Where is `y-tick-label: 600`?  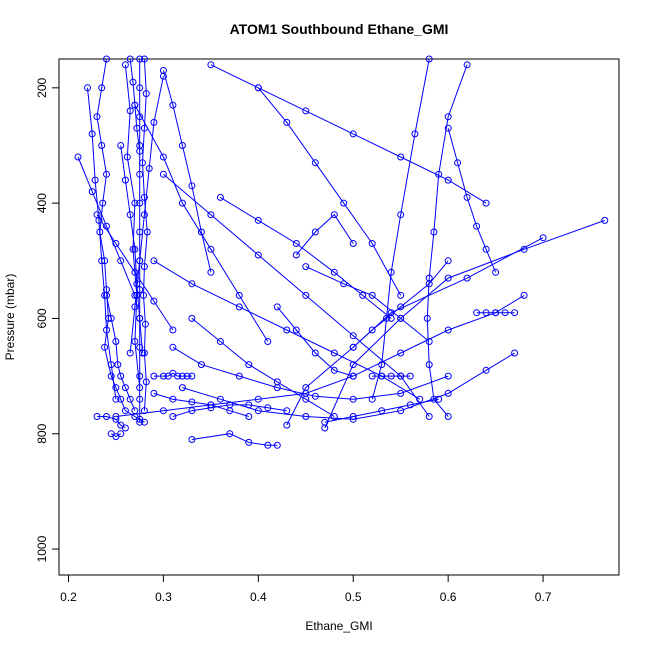
y-tick-label: 600 is located at coordinates (42, 318).